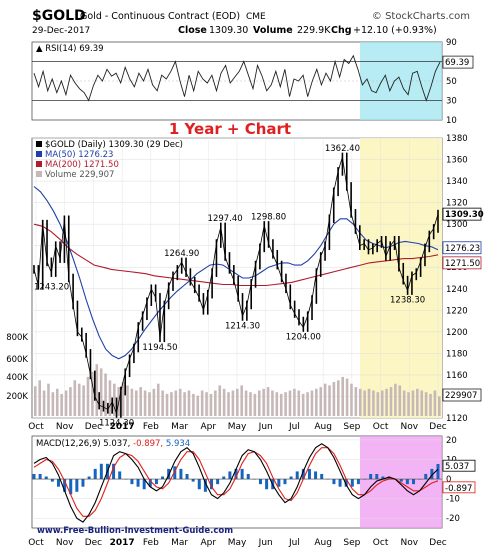  What do you see at coordinates (160, 16) in the screenshot?
I see `chart-description: Gold - Continuous Contract (EOD)` at bounding box center [160, 16].